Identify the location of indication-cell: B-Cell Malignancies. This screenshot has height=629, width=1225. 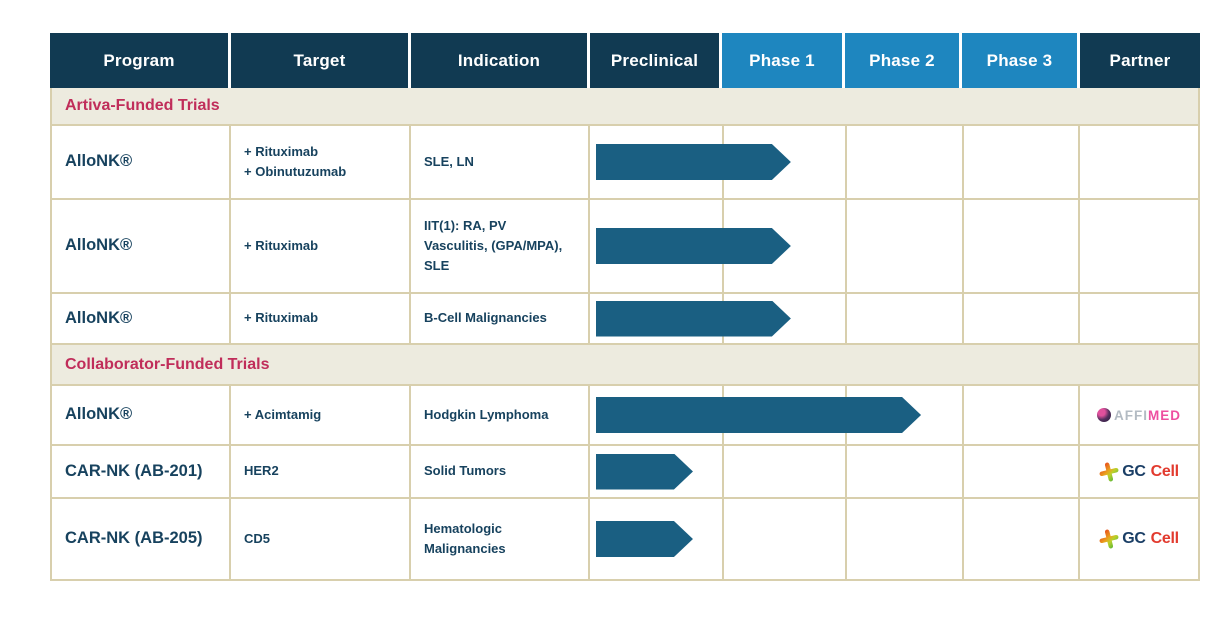
(500, 318).